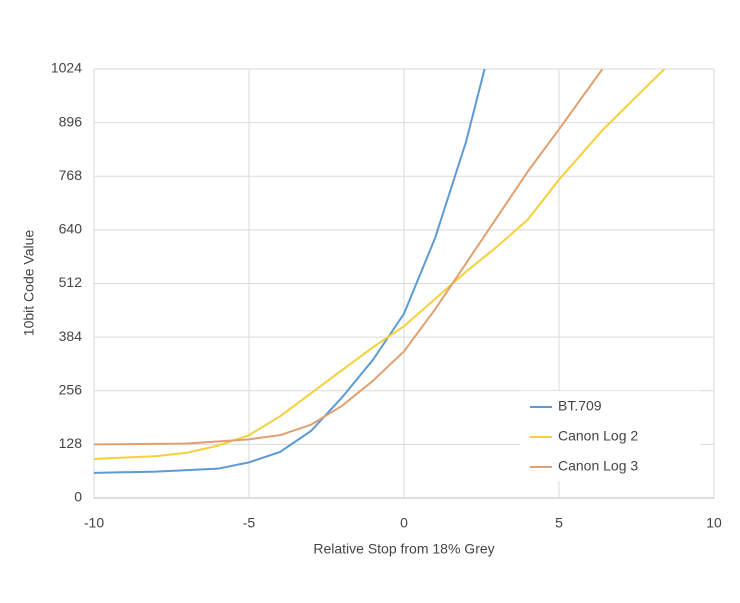 This screenshot has width=740, height=603. What do you see at coordinates (598, 436) in the screenshot?
I see `legend-label: Canon Log 2` at bounding box center [598, 436].